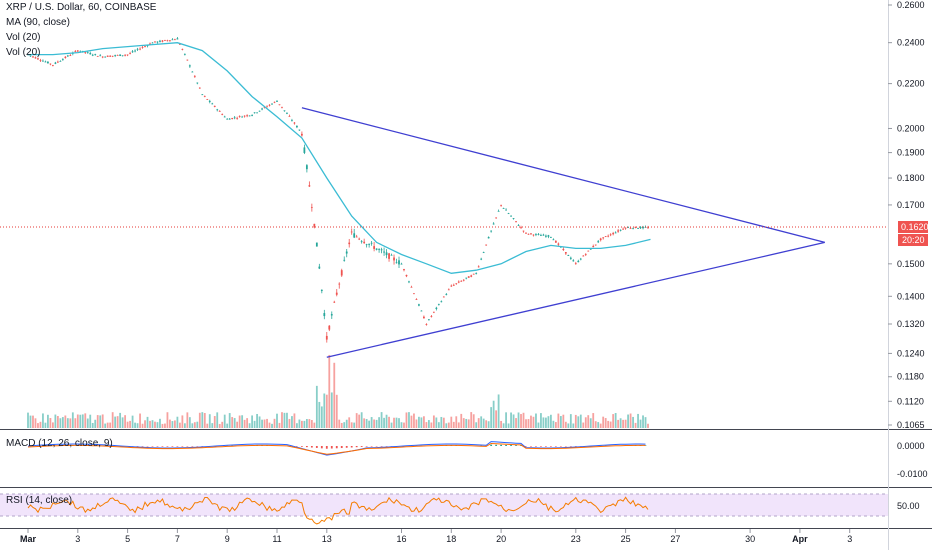 The width and height of the screenshot is (932, 550). Describe the element at coordinates (626, 539) in the screenshot. I see `time-tick-label: 25` at that location.